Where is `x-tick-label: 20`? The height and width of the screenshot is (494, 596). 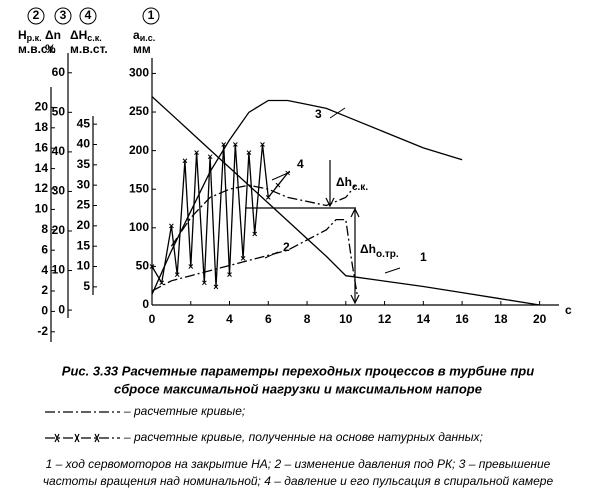
x-tick-label: 20 is located at coordinates (540, 319).